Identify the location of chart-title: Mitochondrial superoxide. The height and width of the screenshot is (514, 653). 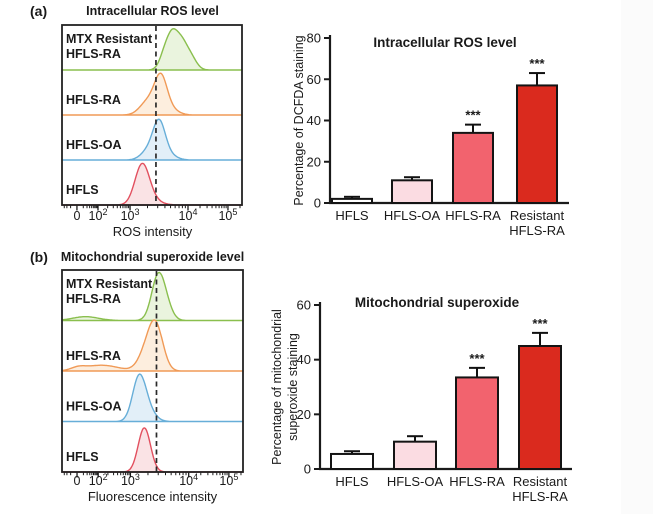
(437, 302).